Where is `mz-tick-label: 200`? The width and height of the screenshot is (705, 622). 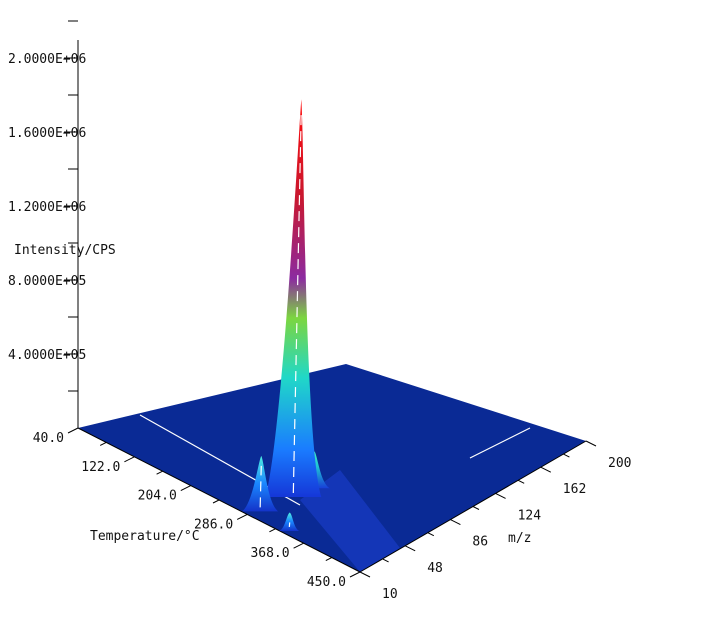 mz-tick-label: 200 is located at coordinates (619, 463).